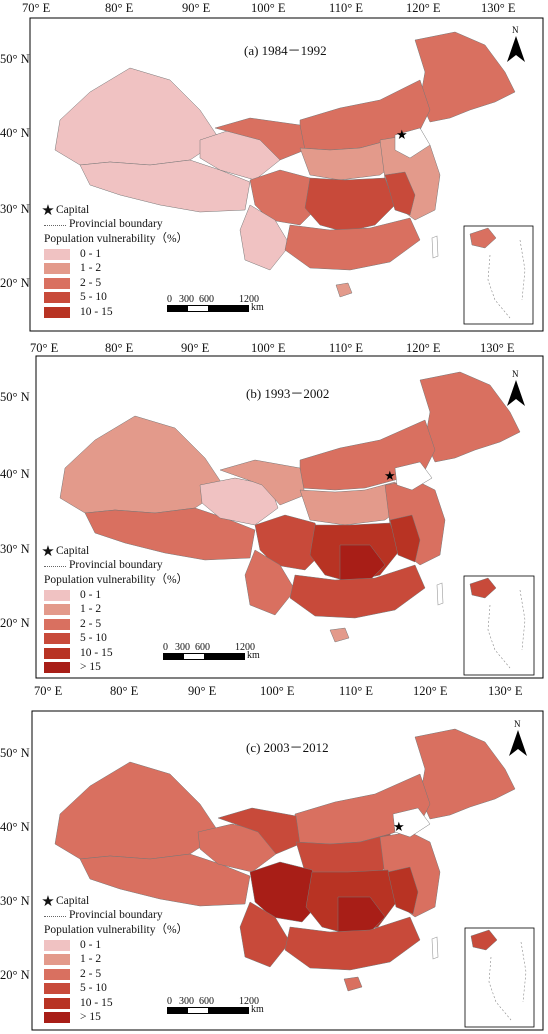 This screenshot has width=548, height=1034. Describe the element at coordinates (440, 594) in the screenshot. I see `region-taiwan` at that location.